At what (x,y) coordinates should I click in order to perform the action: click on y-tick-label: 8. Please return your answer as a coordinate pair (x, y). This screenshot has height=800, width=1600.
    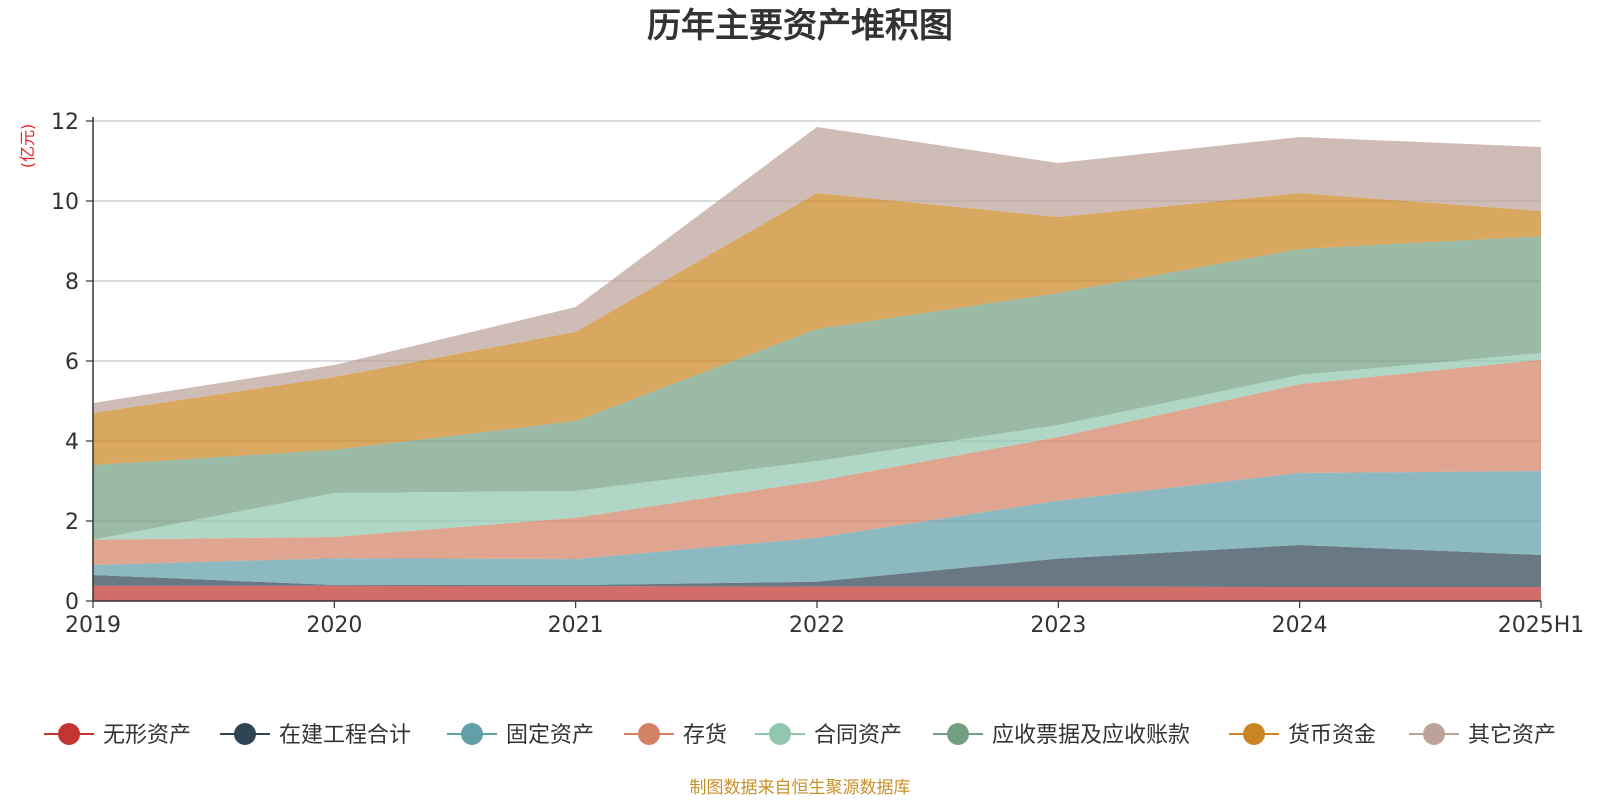
    Looking at the image, I should click on (72, 282).